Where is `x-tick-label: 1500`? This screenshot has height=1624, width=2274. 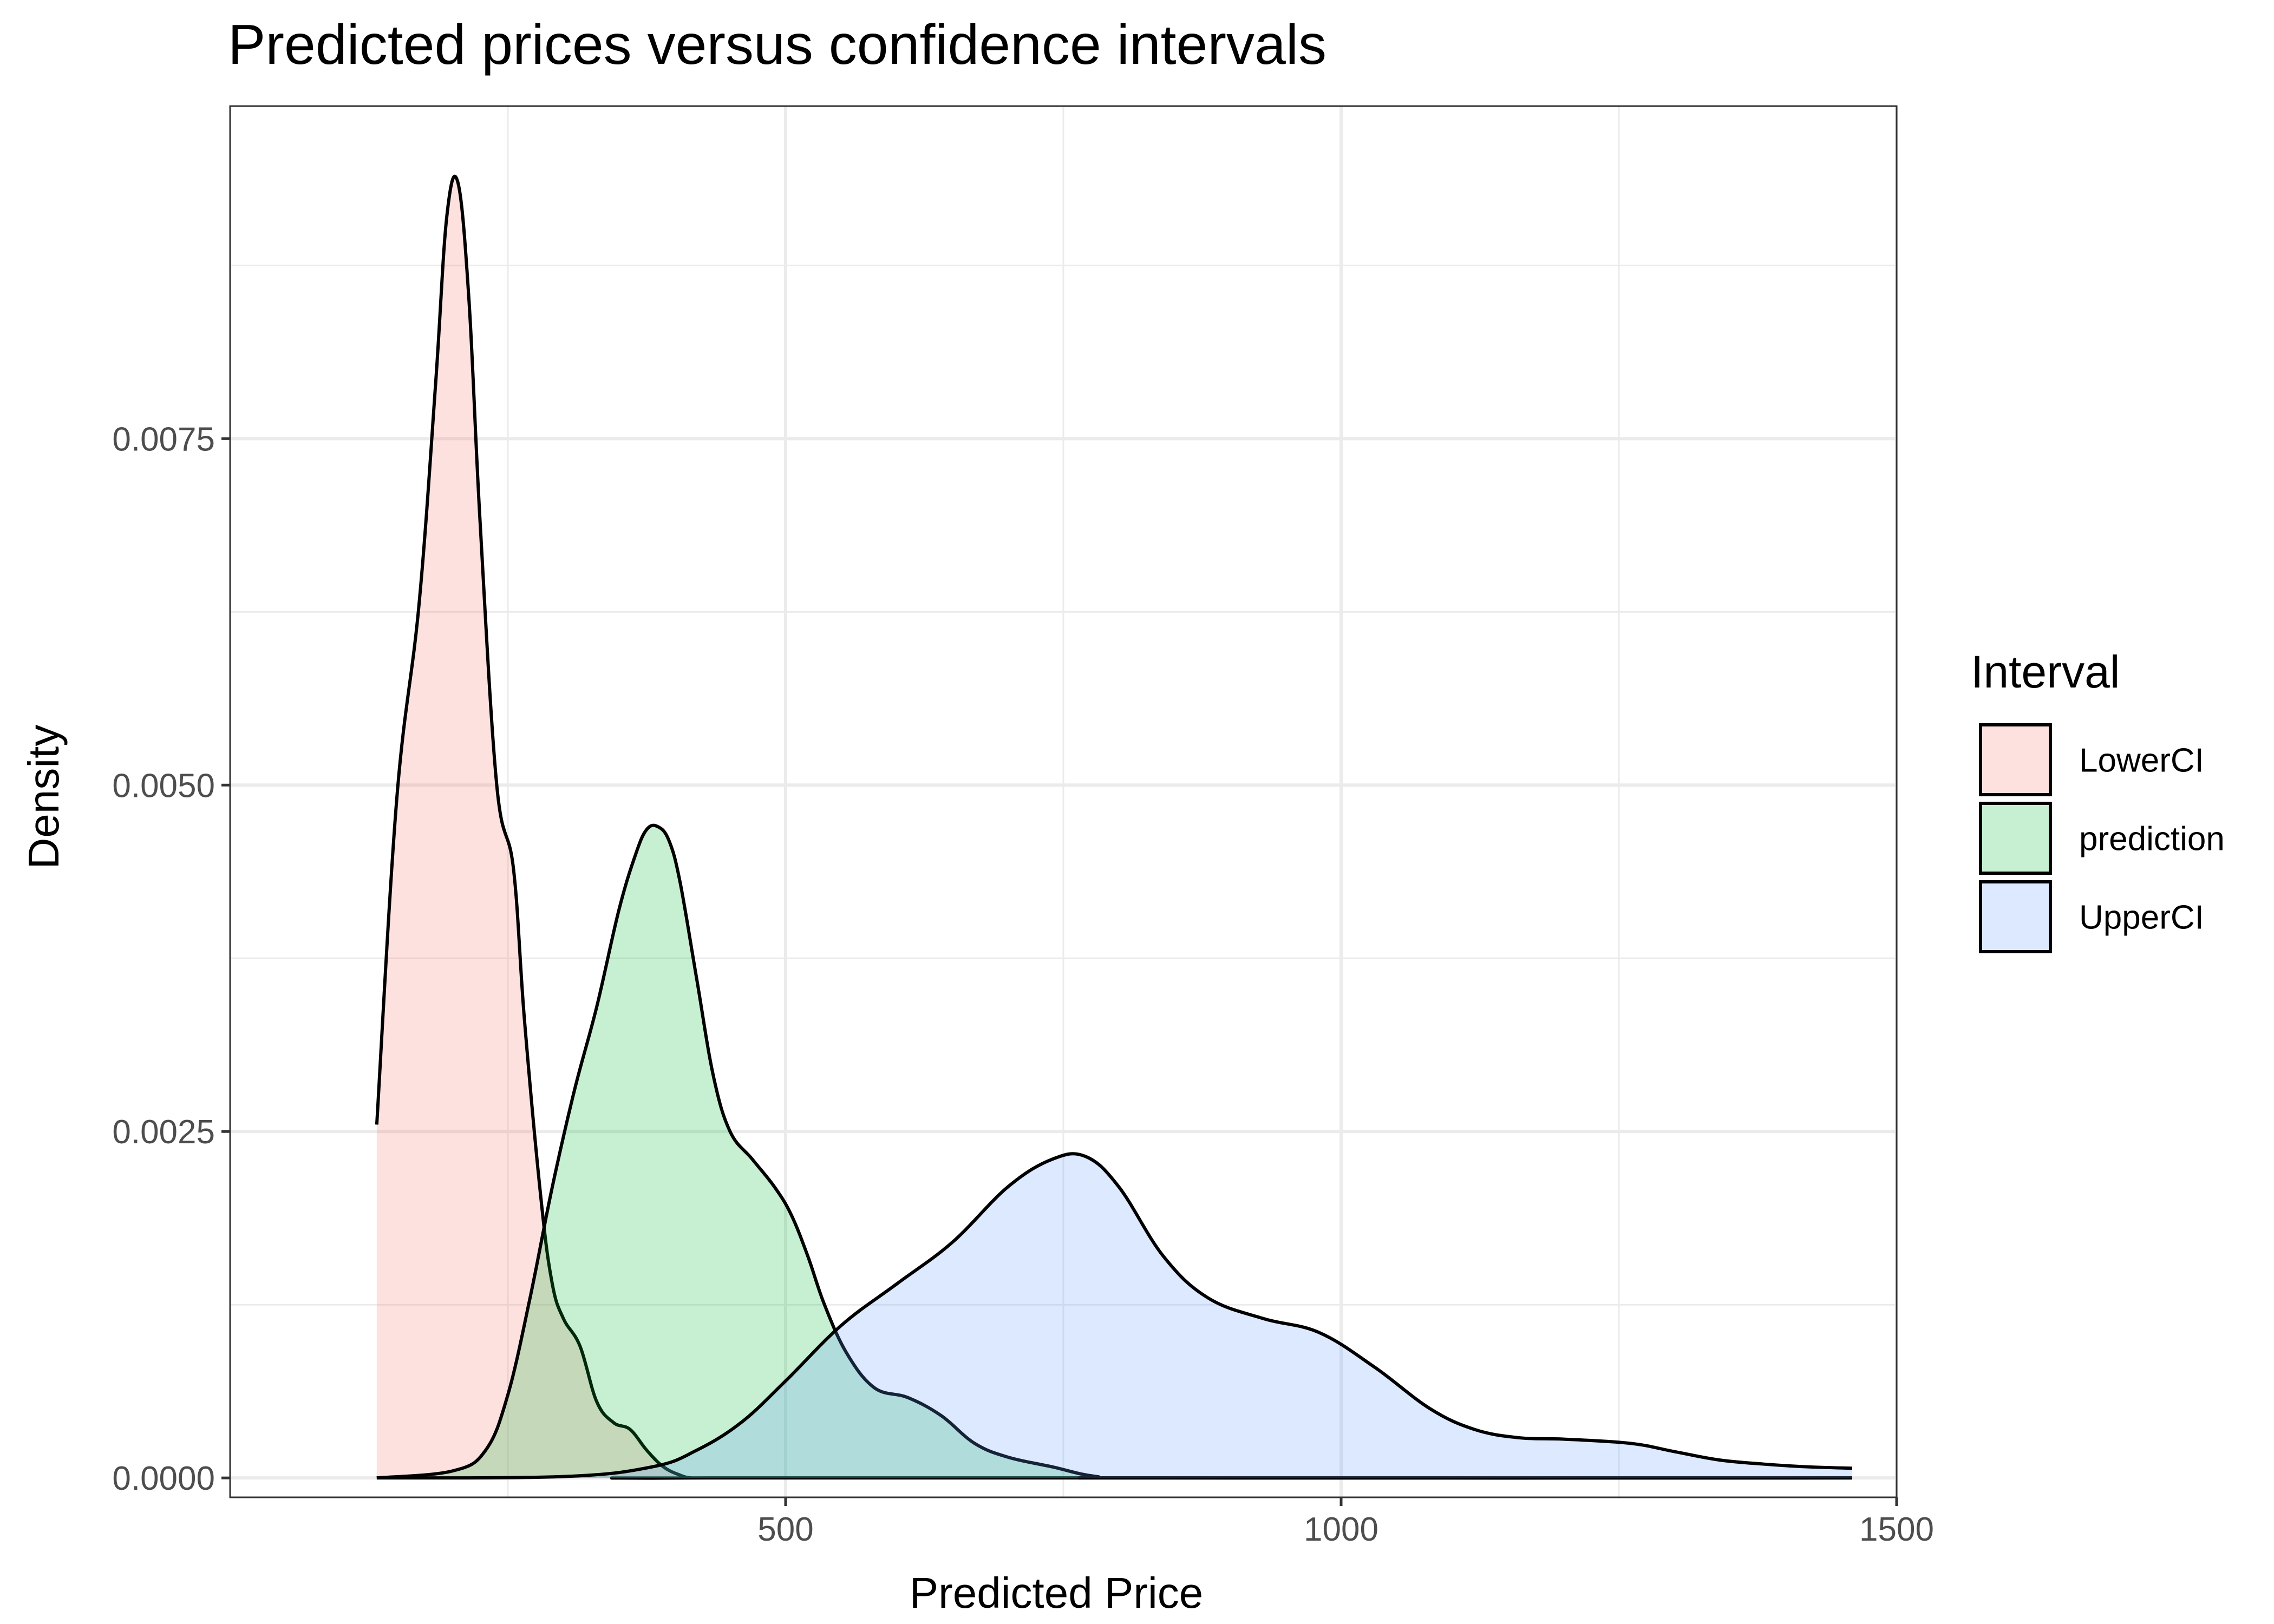
x-tick-label: 1500 is located at coordinates (1897, 1529).